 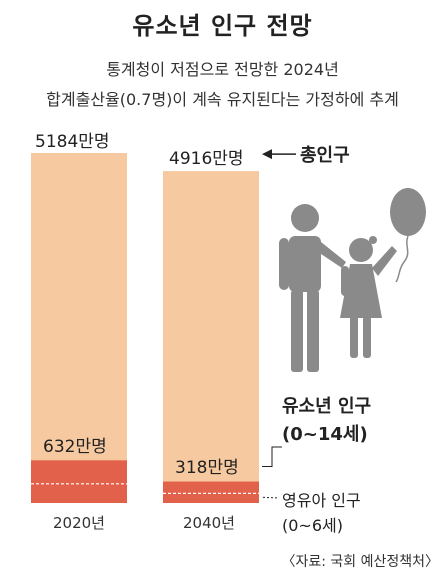 I want to click on annotation-lines, so click(x=279, y=324).